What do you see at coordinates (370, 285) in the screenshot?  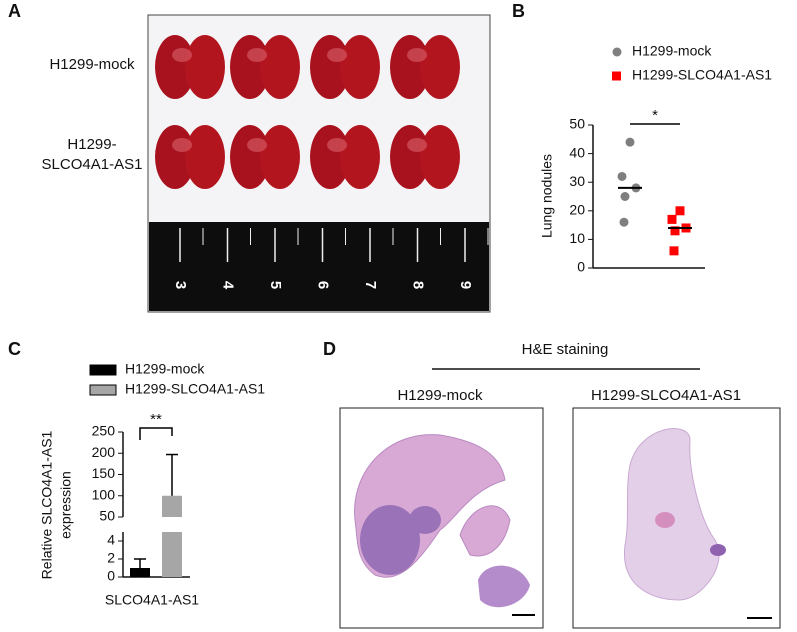 I see `ruler-label: 7` at bounding box center [370, 285].